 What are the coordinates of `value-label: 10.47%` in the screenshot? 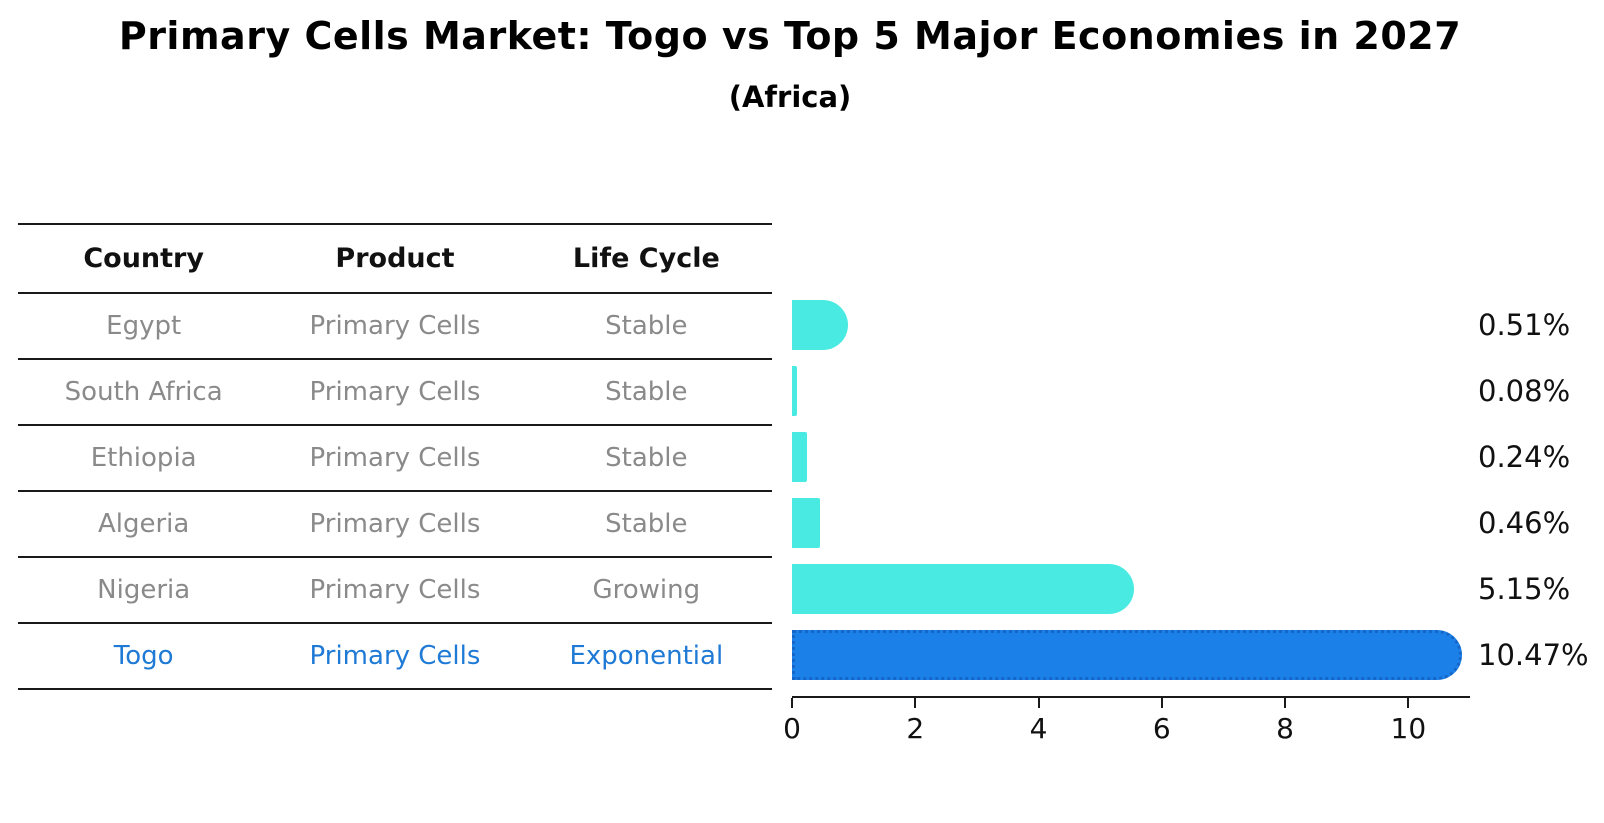 It's located at (1533, 655).